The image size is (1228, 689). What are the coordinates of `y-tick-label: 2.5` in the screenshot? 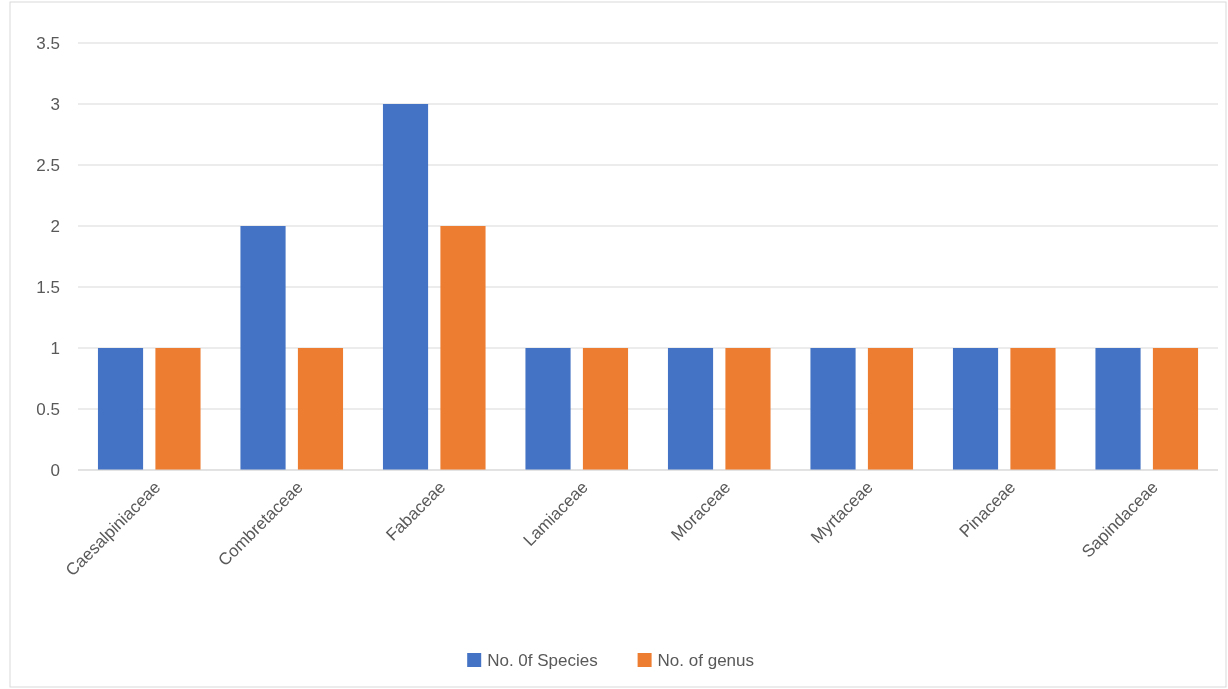 It's located at (48, 165).